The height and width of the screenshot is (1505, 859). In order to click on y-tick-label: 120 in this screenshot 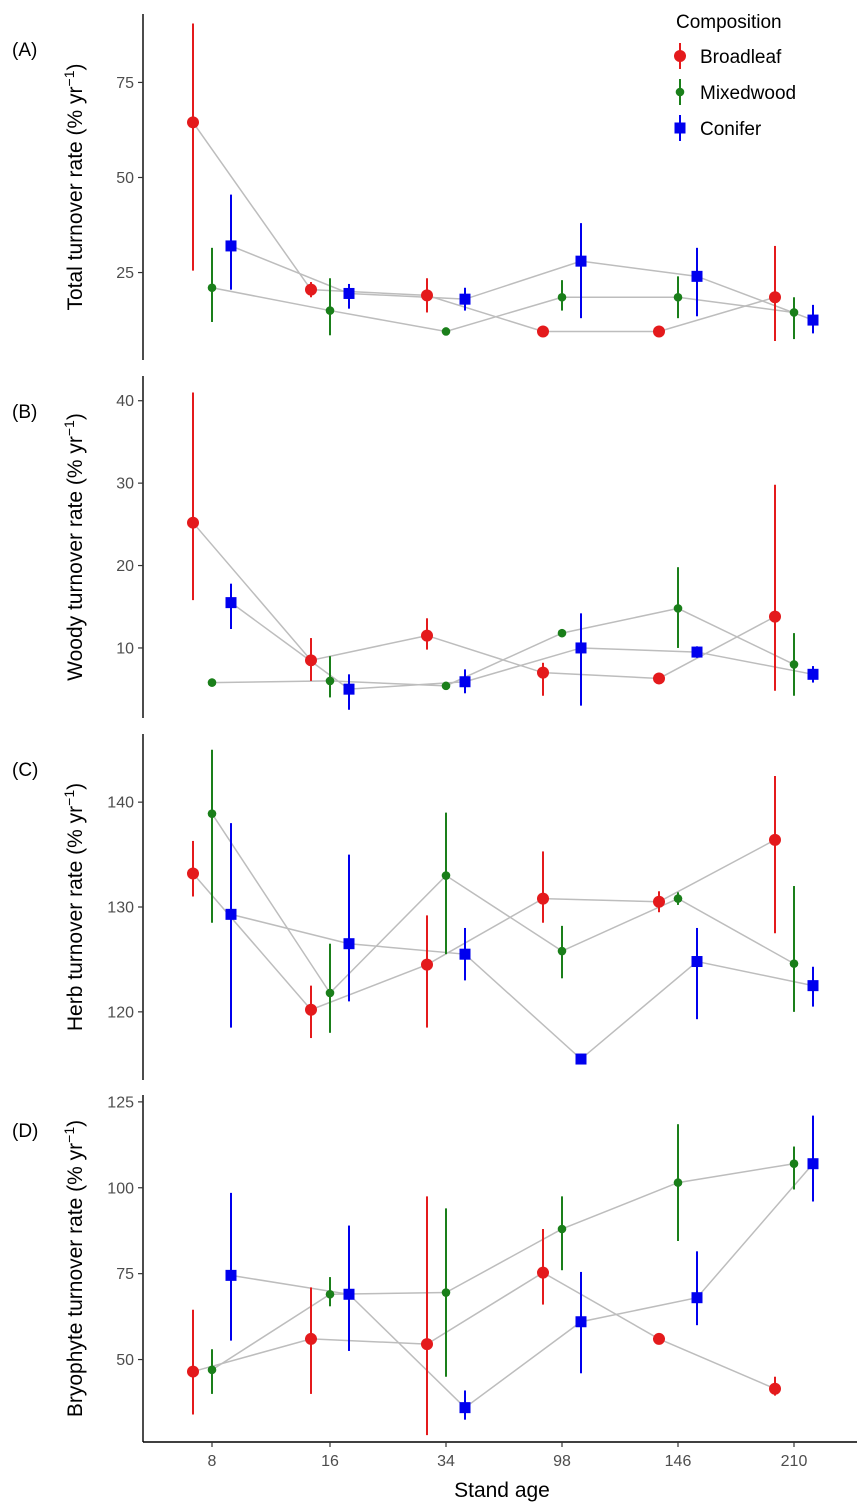, I will do `click(120, 1012)`.